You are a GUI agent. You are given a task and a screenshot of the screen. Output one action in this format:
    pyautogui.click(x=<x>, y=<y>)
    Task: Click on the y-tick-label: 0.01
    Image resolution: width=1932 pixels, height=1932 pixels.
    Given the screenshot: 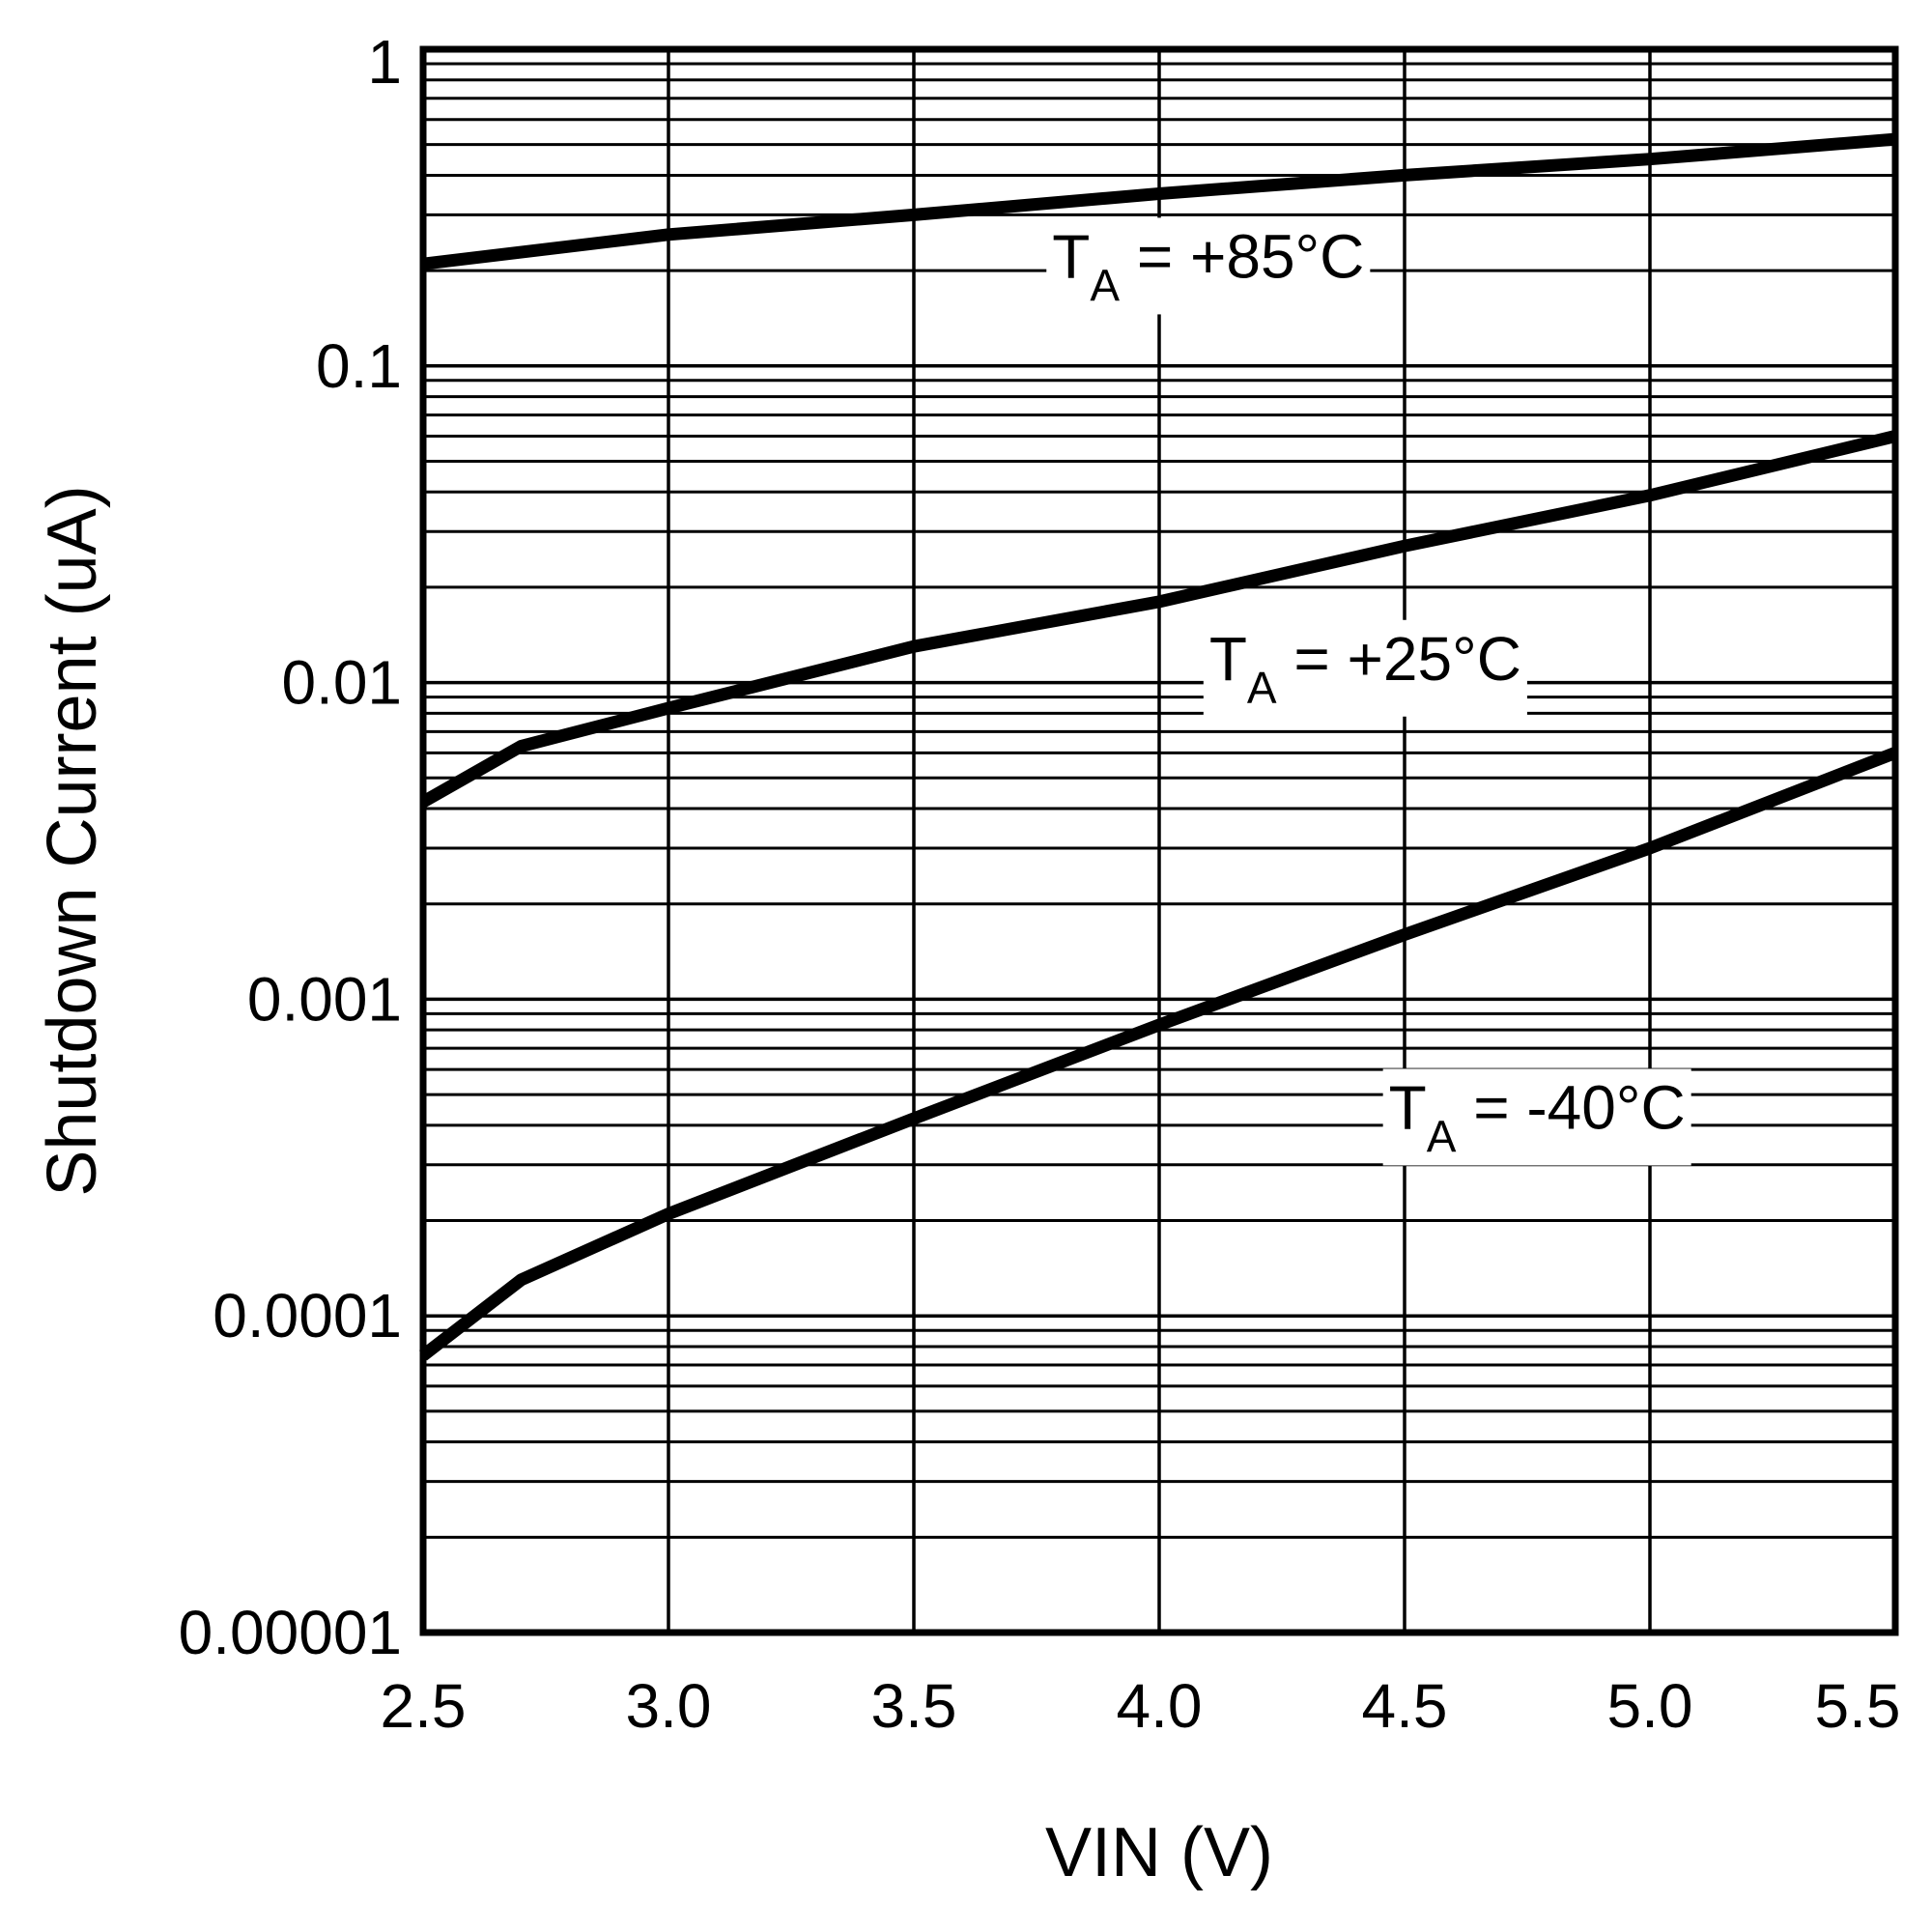 What is the action you would take?
    pyautogui.click(x=341, y=683)
    